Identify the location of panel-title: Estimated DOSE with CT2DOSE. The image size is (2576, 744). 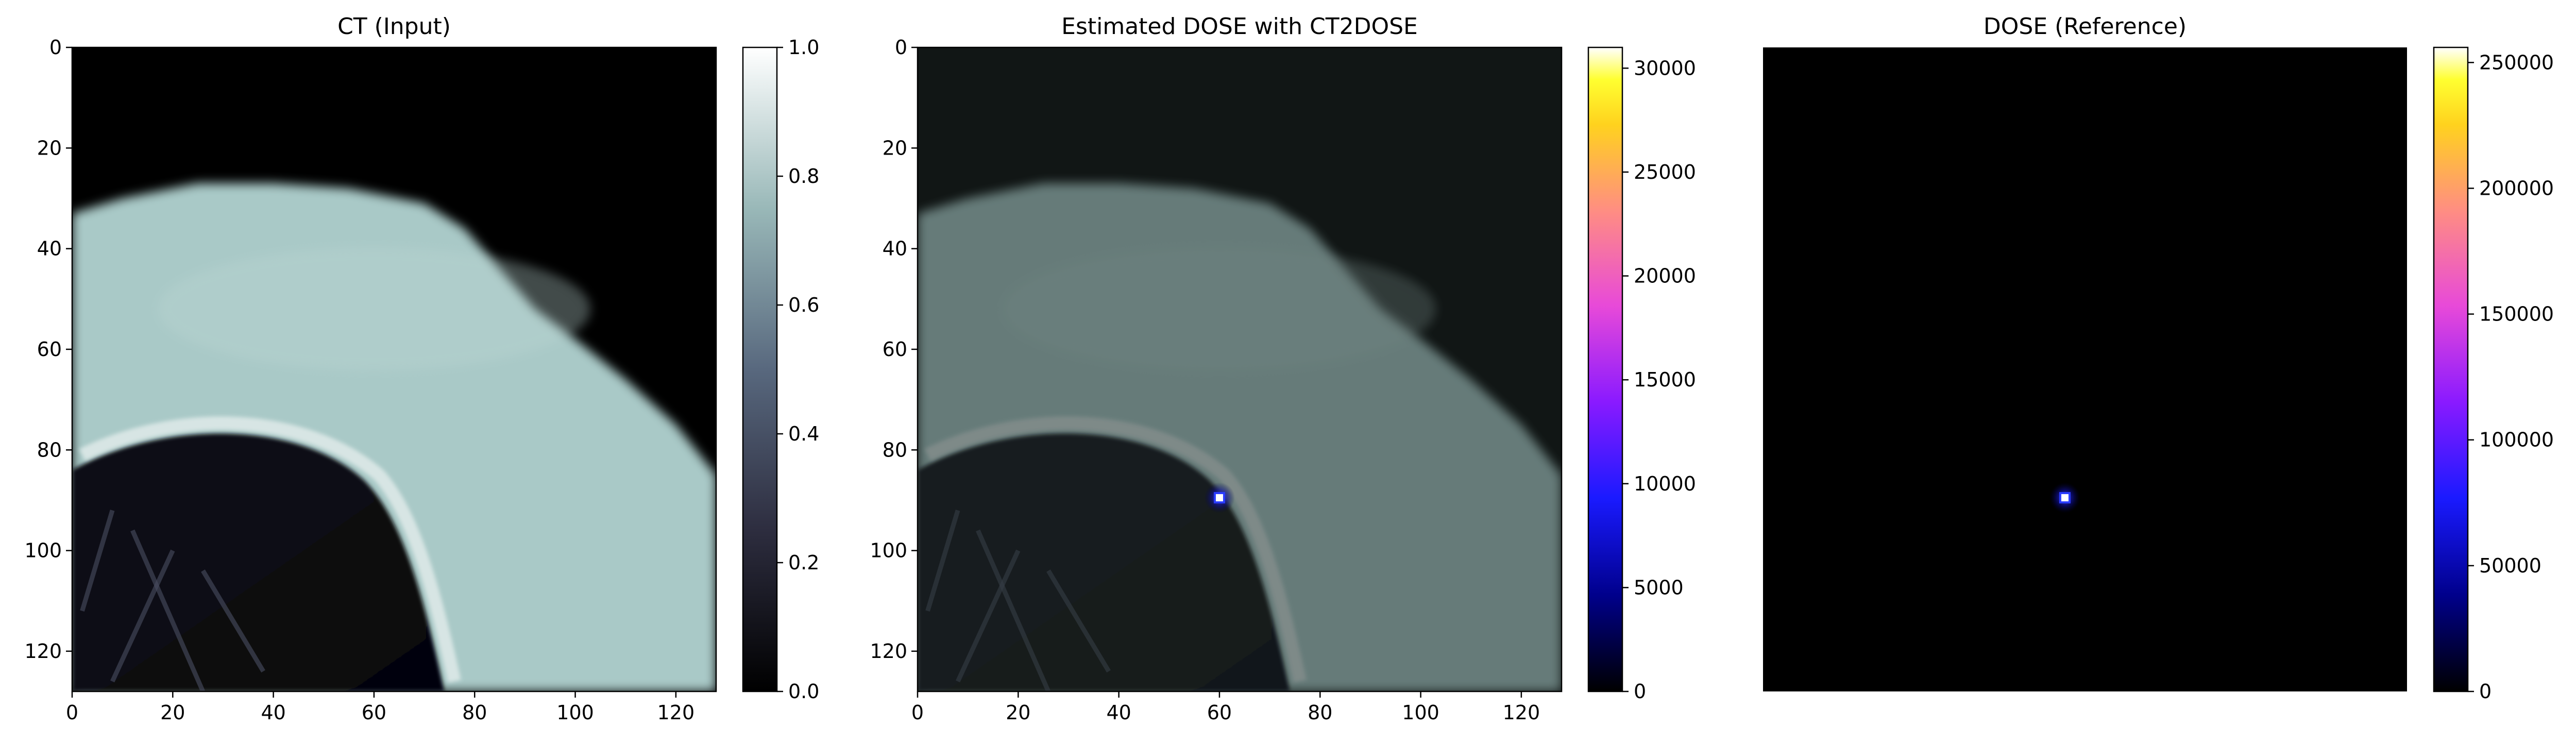
(1239, 26).